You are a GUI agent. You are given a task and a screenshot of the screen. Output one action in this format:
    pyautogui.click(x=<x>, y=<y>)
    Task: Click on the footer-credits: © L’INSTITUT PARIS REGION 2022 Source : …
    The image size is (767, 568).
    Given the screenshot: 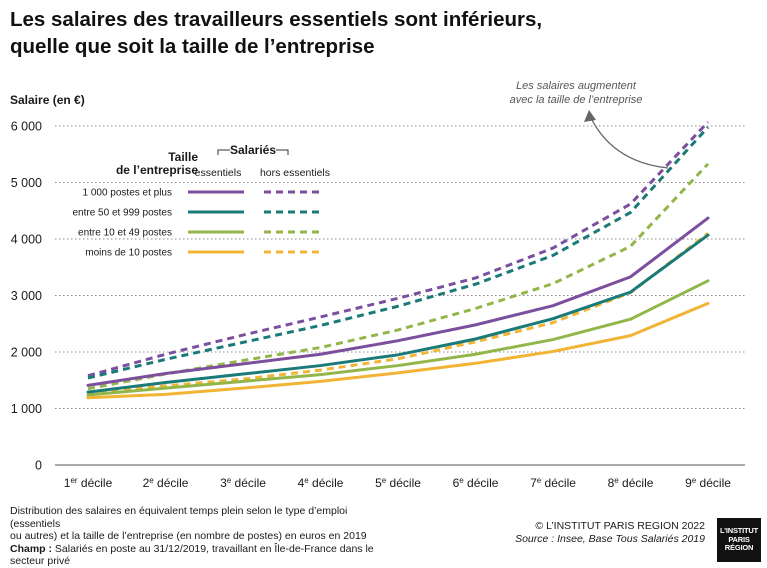 What is the action you would take?
    pyautogui.click(x=610, y=533)
    